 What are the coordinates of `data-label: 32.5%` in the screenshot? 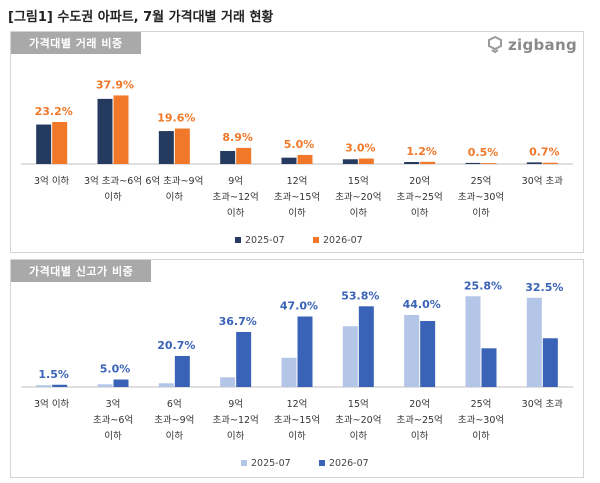 It's located at (544, 287).